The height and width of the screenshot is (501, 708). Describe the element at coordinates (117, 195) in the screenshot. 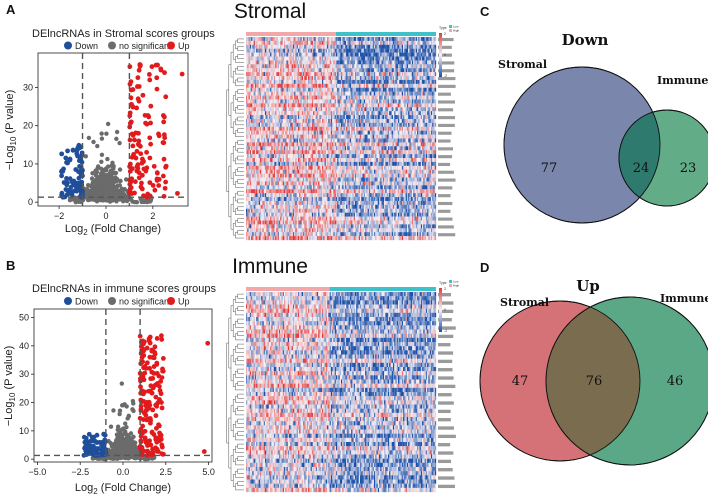

I see `point-not-significant` at that location.